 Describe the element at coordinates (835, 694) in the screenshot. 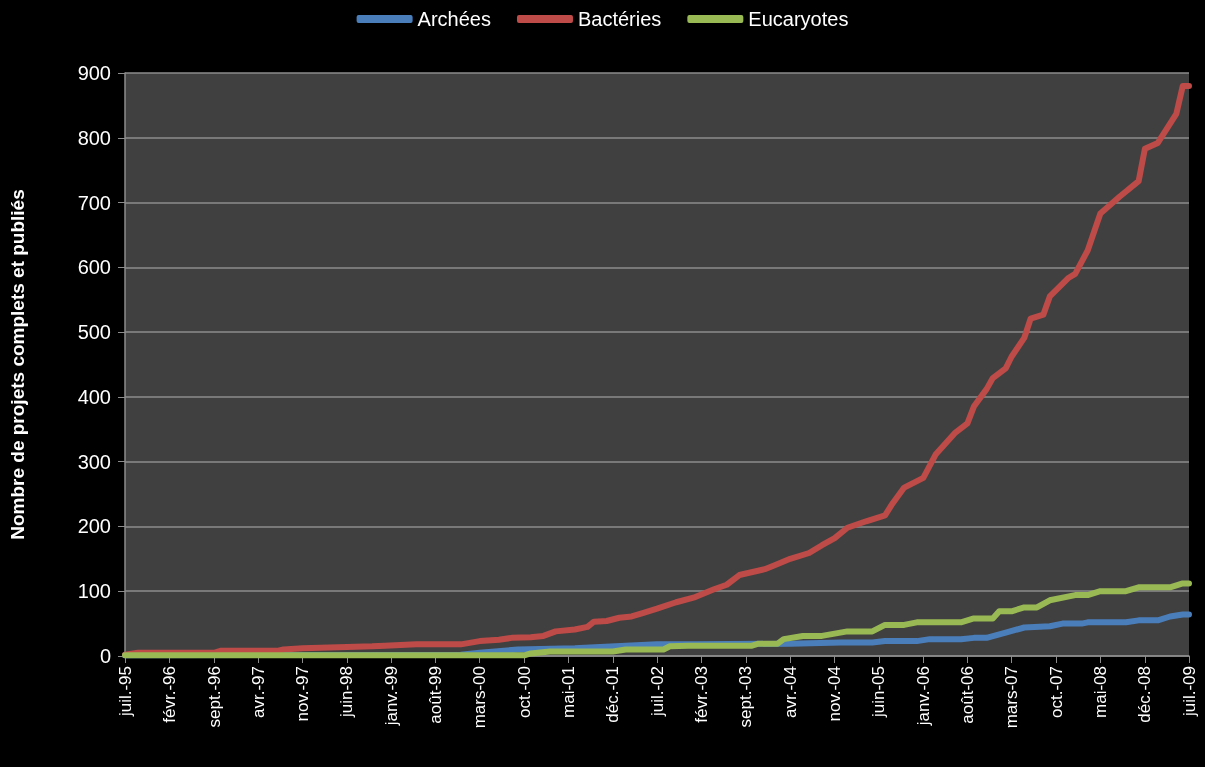

I see `x-tick-label: nov.-04` at that location.